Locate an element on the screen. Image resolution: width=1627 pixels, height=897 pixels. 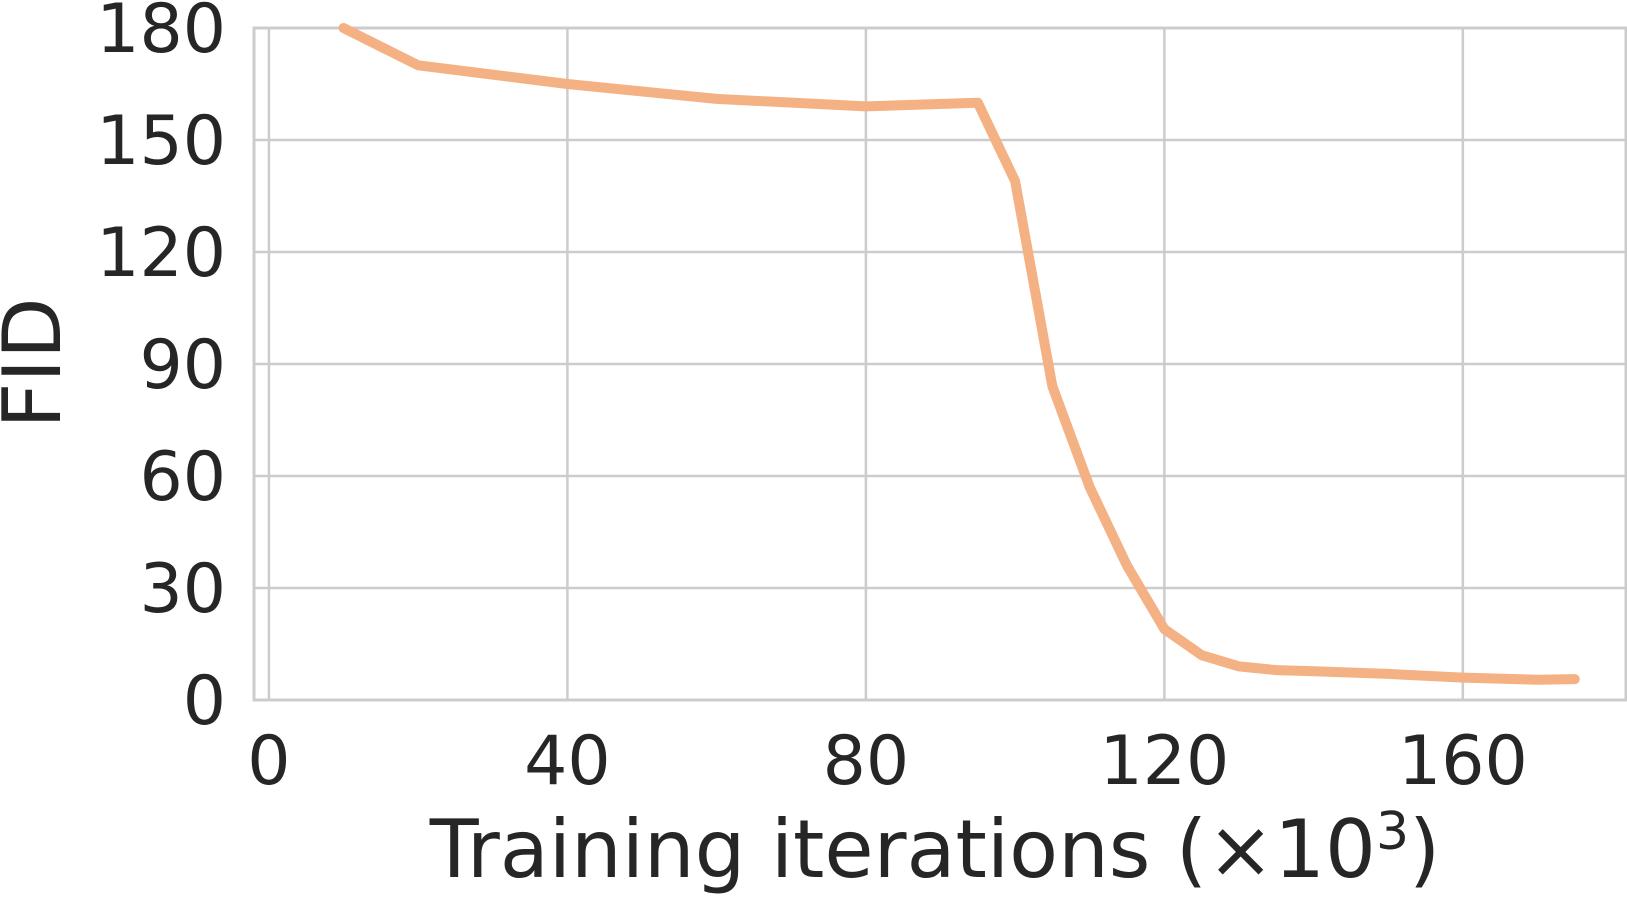
x-tick-label: 0 is located at coordinates (268, 761).